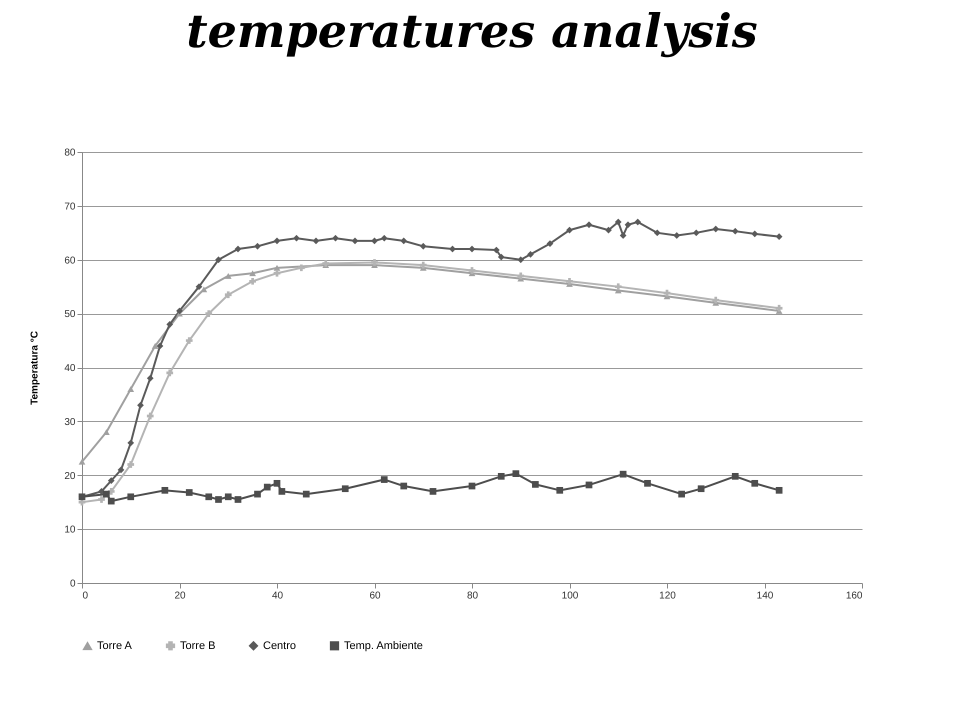 Image resolution: width=956 pixels, height=719 pixels. What do you see at coordinates (278, 596) in the screenshot?
I see `x-tick-label: 40` at bounding box center [278, 596].